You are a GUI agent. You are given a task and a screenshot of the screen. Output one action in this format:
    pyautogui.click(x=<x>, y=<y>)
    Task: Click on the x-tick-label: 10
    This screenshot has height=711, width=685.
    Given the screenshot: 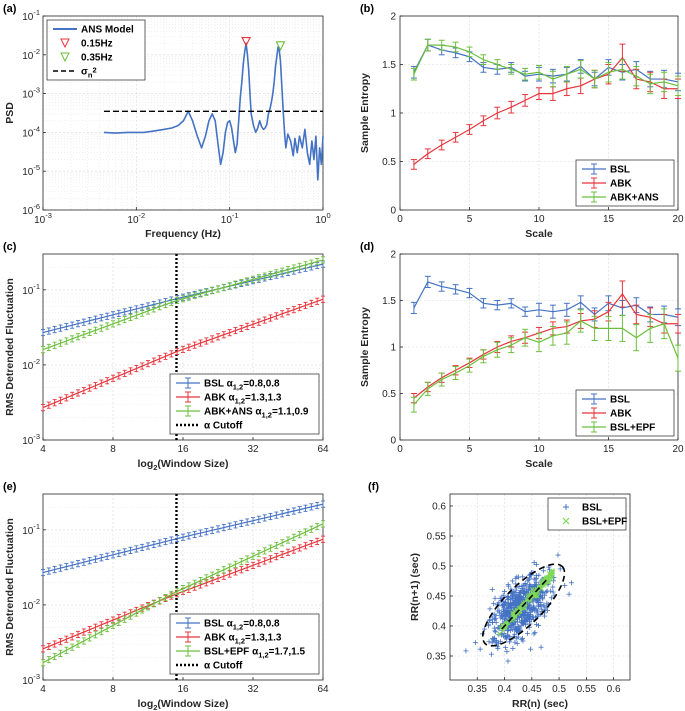 What is the action you would take?
    pyautogui.click(x=539, y=449)
    